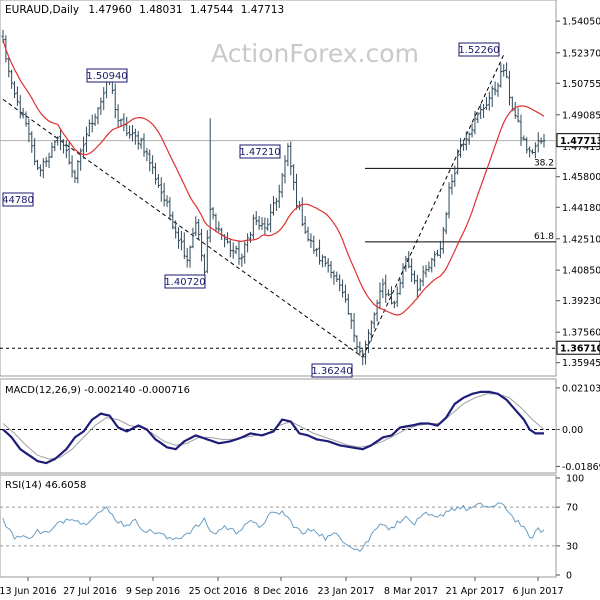 Image resolution: width=600 pixels, height=600 pixels. I want to click on price-tick-label: 1.44180, so click(581, 208).